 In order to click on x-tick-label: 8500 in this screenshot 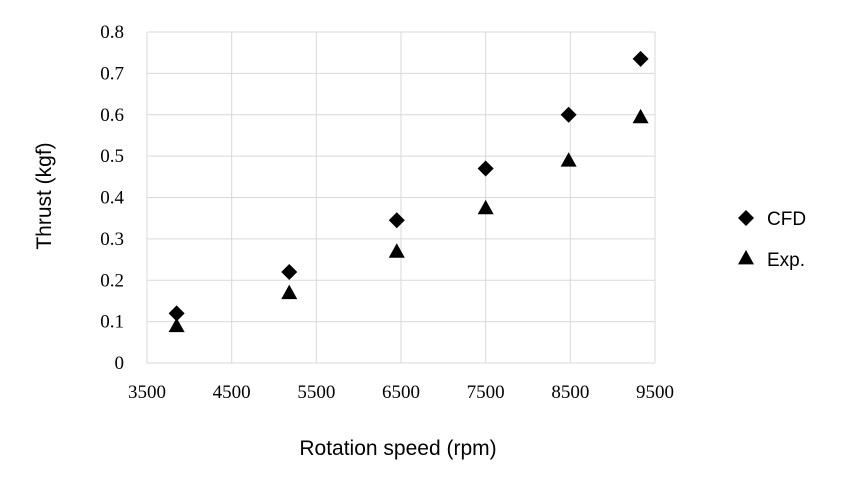, I will do `click(570, 392)`.